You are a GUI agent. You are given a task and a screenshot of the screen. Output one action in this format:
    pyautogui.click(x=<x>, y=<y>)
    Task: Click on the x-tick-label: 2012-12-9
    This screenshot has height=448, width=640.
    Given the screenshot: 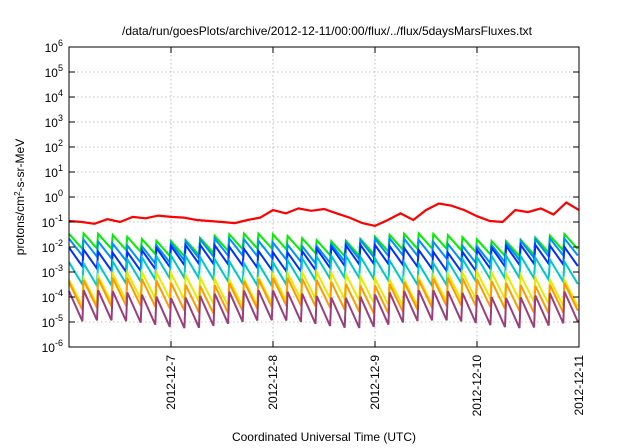 What is the action you would take?
    pyautogui.click(x=375, y=382)
    